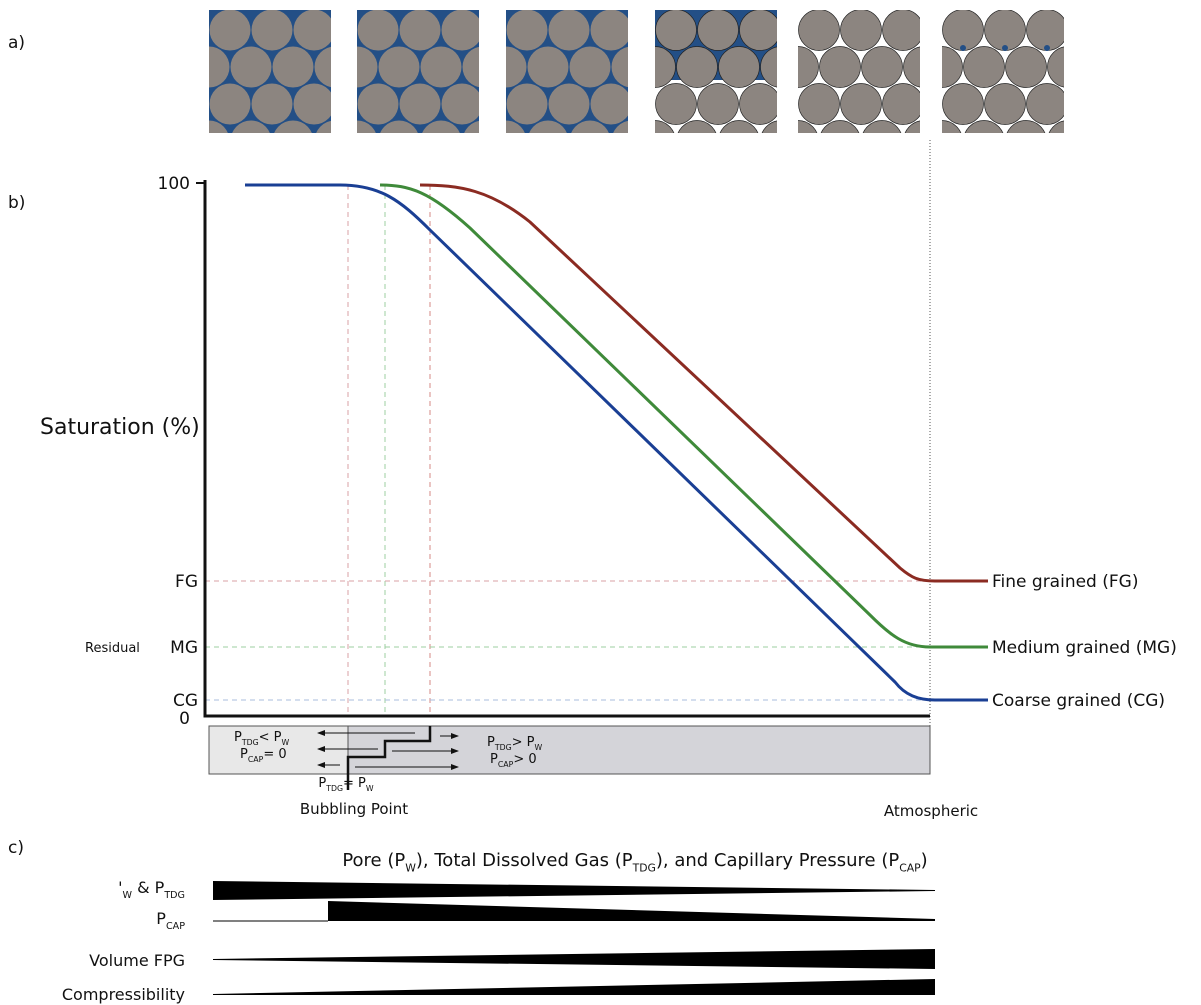 This screenshot has height=1005, width=1201. I want to click on mg-label: MG, so click(184, 648).